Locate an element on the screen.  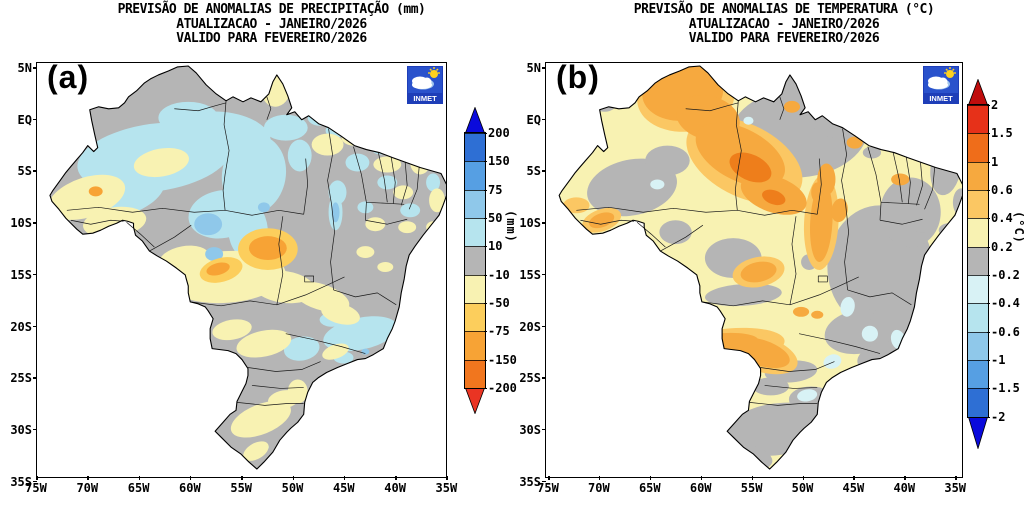
colorbar-tick-label: -200 is located at coordinates (500, 387).